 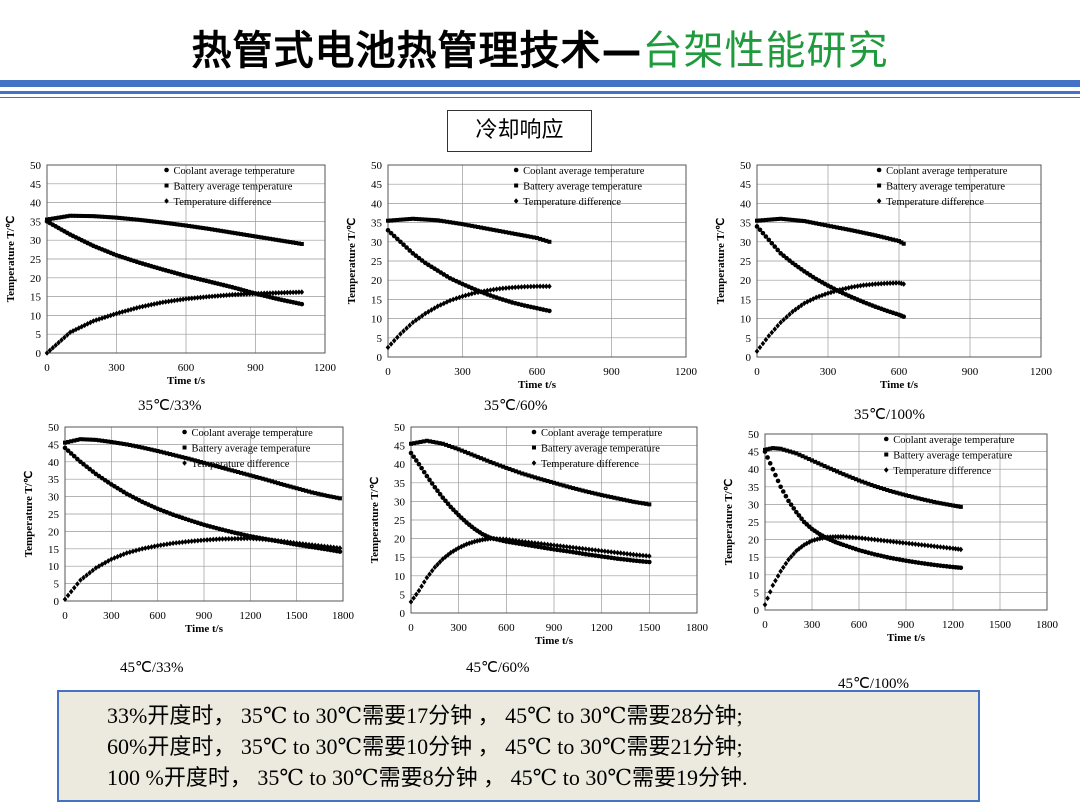 What do you see at coordinates (572, 202) in the screenshot?
I see `legend-entry: Temperature difference` at bounding box center [572, 202].